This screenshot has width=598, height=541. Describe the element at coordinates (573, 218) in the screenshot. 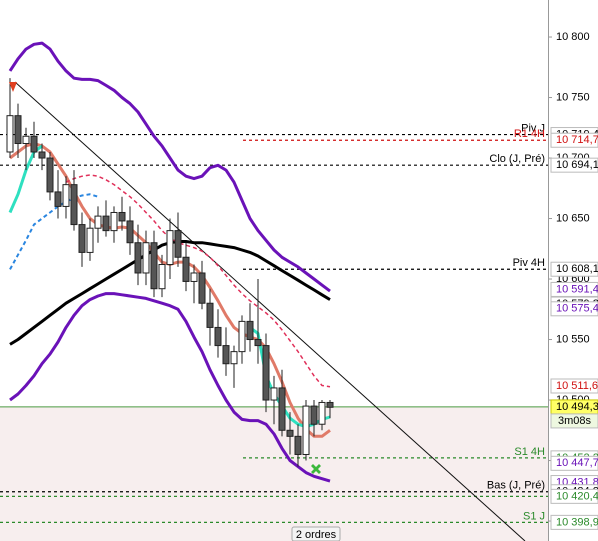

I see `y-tick-label: 10 650` at that location.